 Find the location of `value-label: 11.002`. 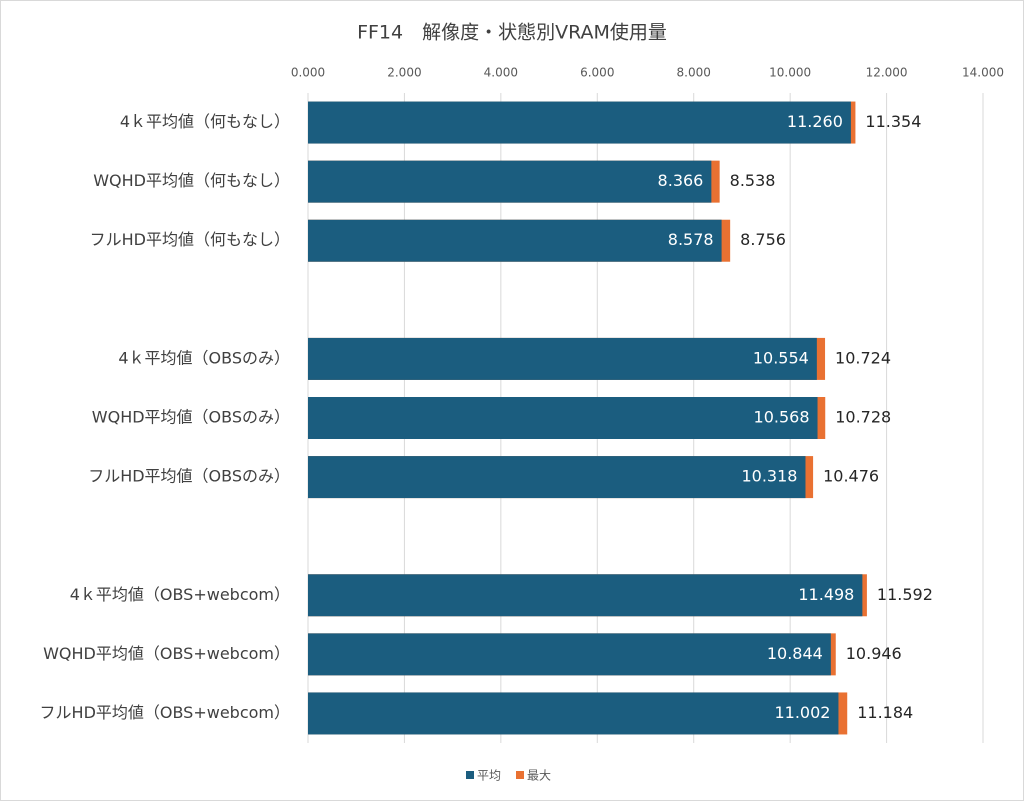

value-label: 11.002 is located at coordinates (802, 712).